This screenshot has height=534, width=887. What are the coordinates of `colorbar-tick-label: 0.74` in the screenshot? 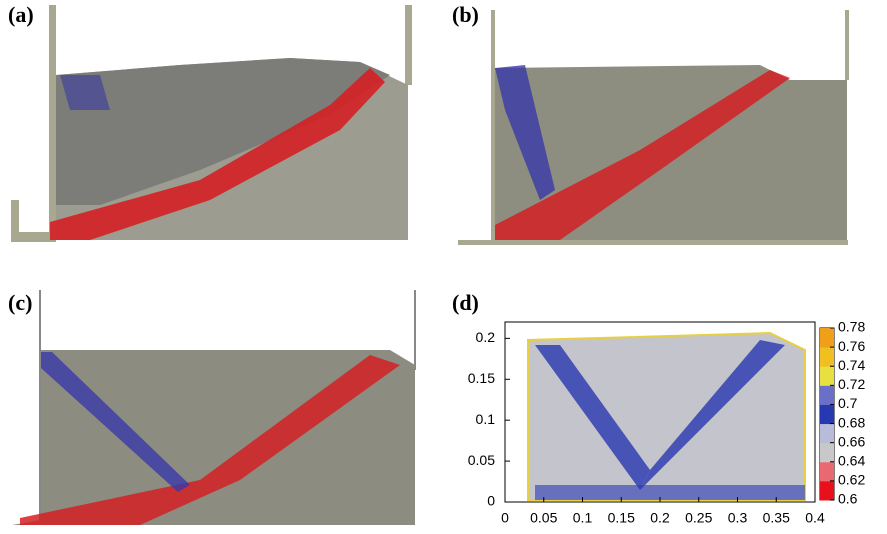 It's located at (851, 365).